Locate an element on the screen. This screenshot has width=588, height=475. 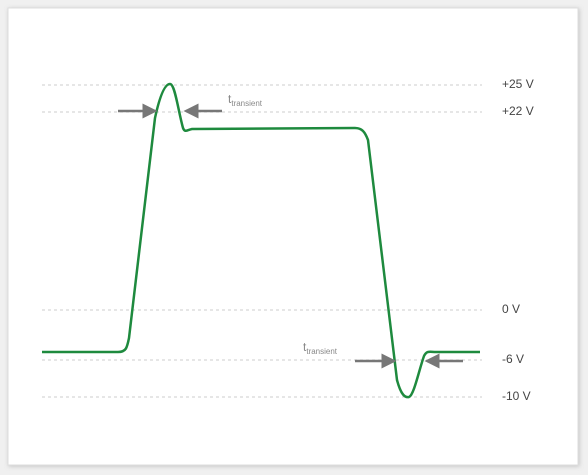
level-label: 0 V is located at coordinates (511, 309).